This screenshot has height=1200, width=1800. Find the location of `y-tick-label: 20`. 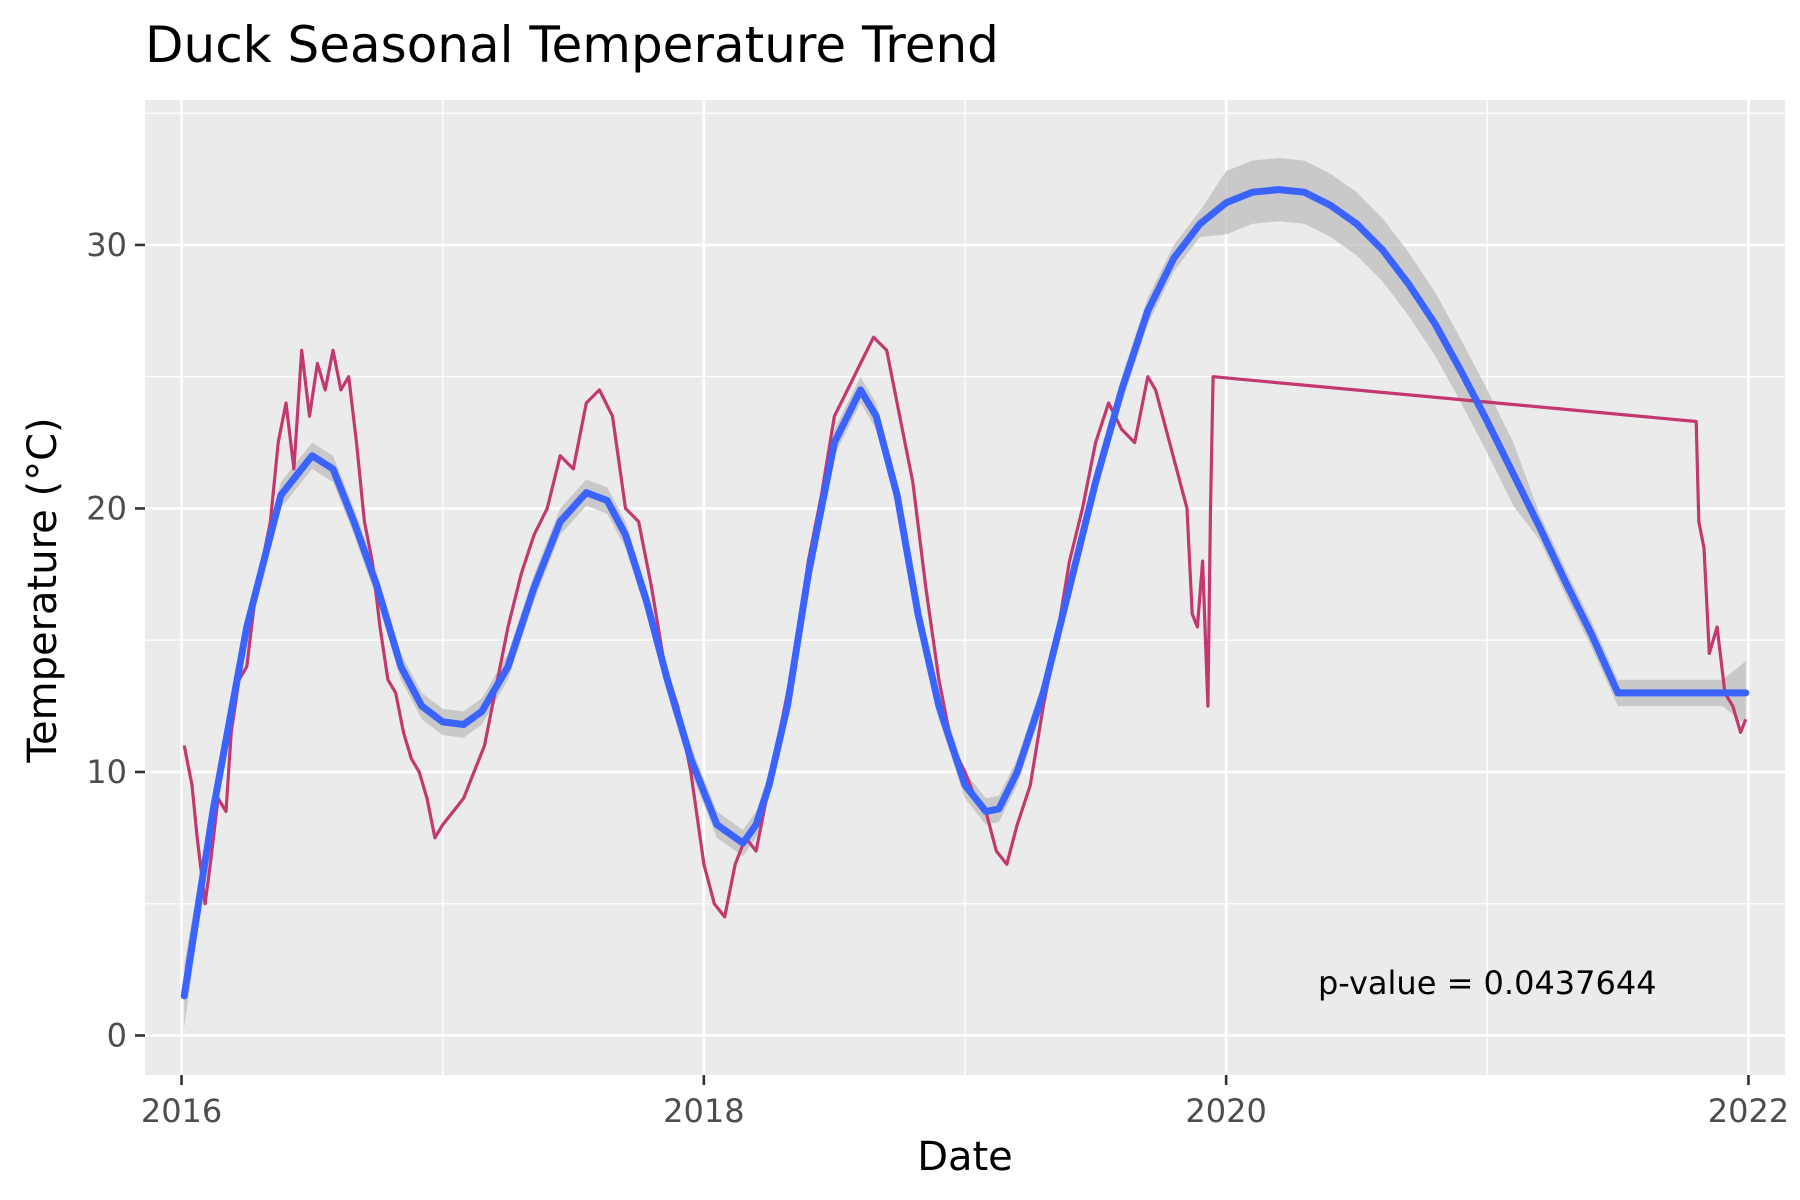

y-tick-label: 20 is located at coordinates (106, 508).